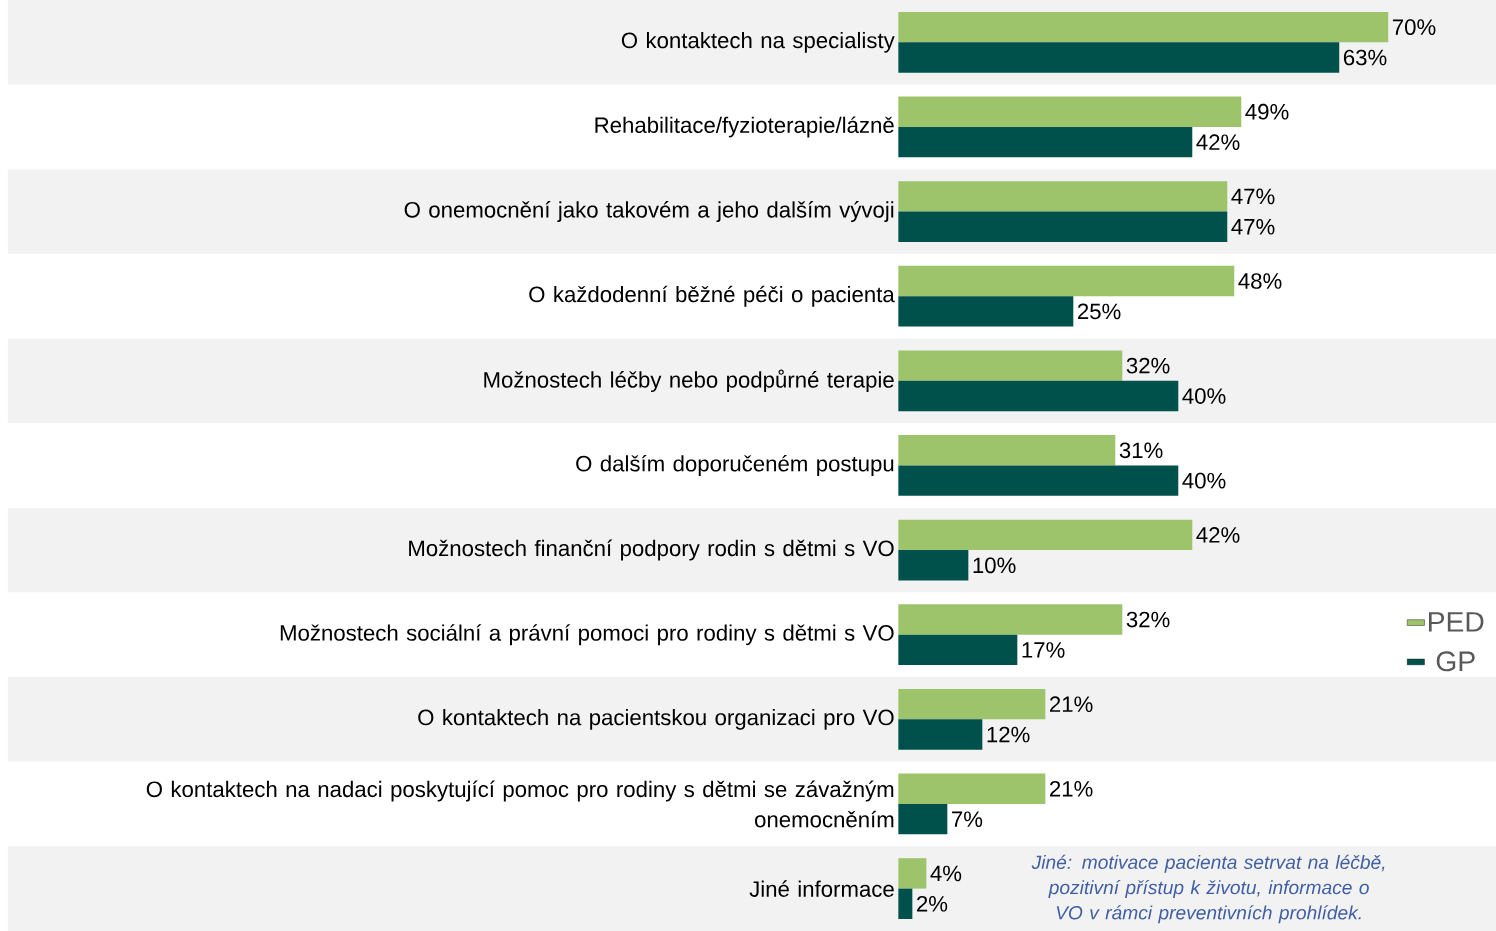 This screenshot has height=931, width=1496. What do you see at coordinates (821, 888) in the screenshot?
I see `y-tick-label: Jiné informace` at bounding box center [821, 888].